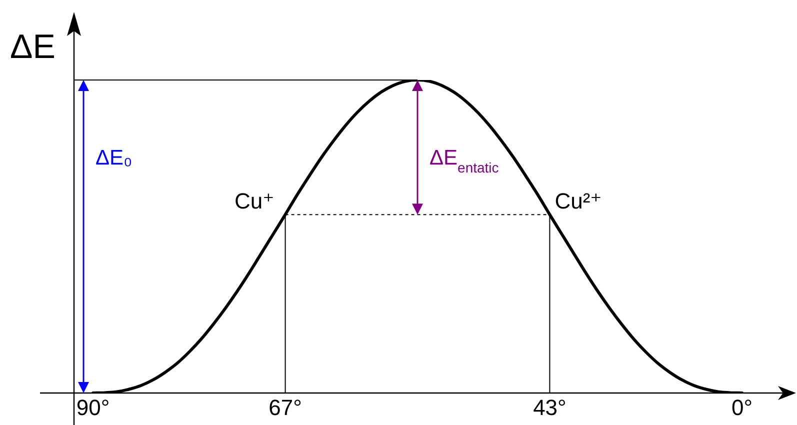 The image size is (797, 425). What do you see at coordinates (578, 201) in the screenshot?
I see `annotation: Cu²⁺` at bounding box center [578, 201].